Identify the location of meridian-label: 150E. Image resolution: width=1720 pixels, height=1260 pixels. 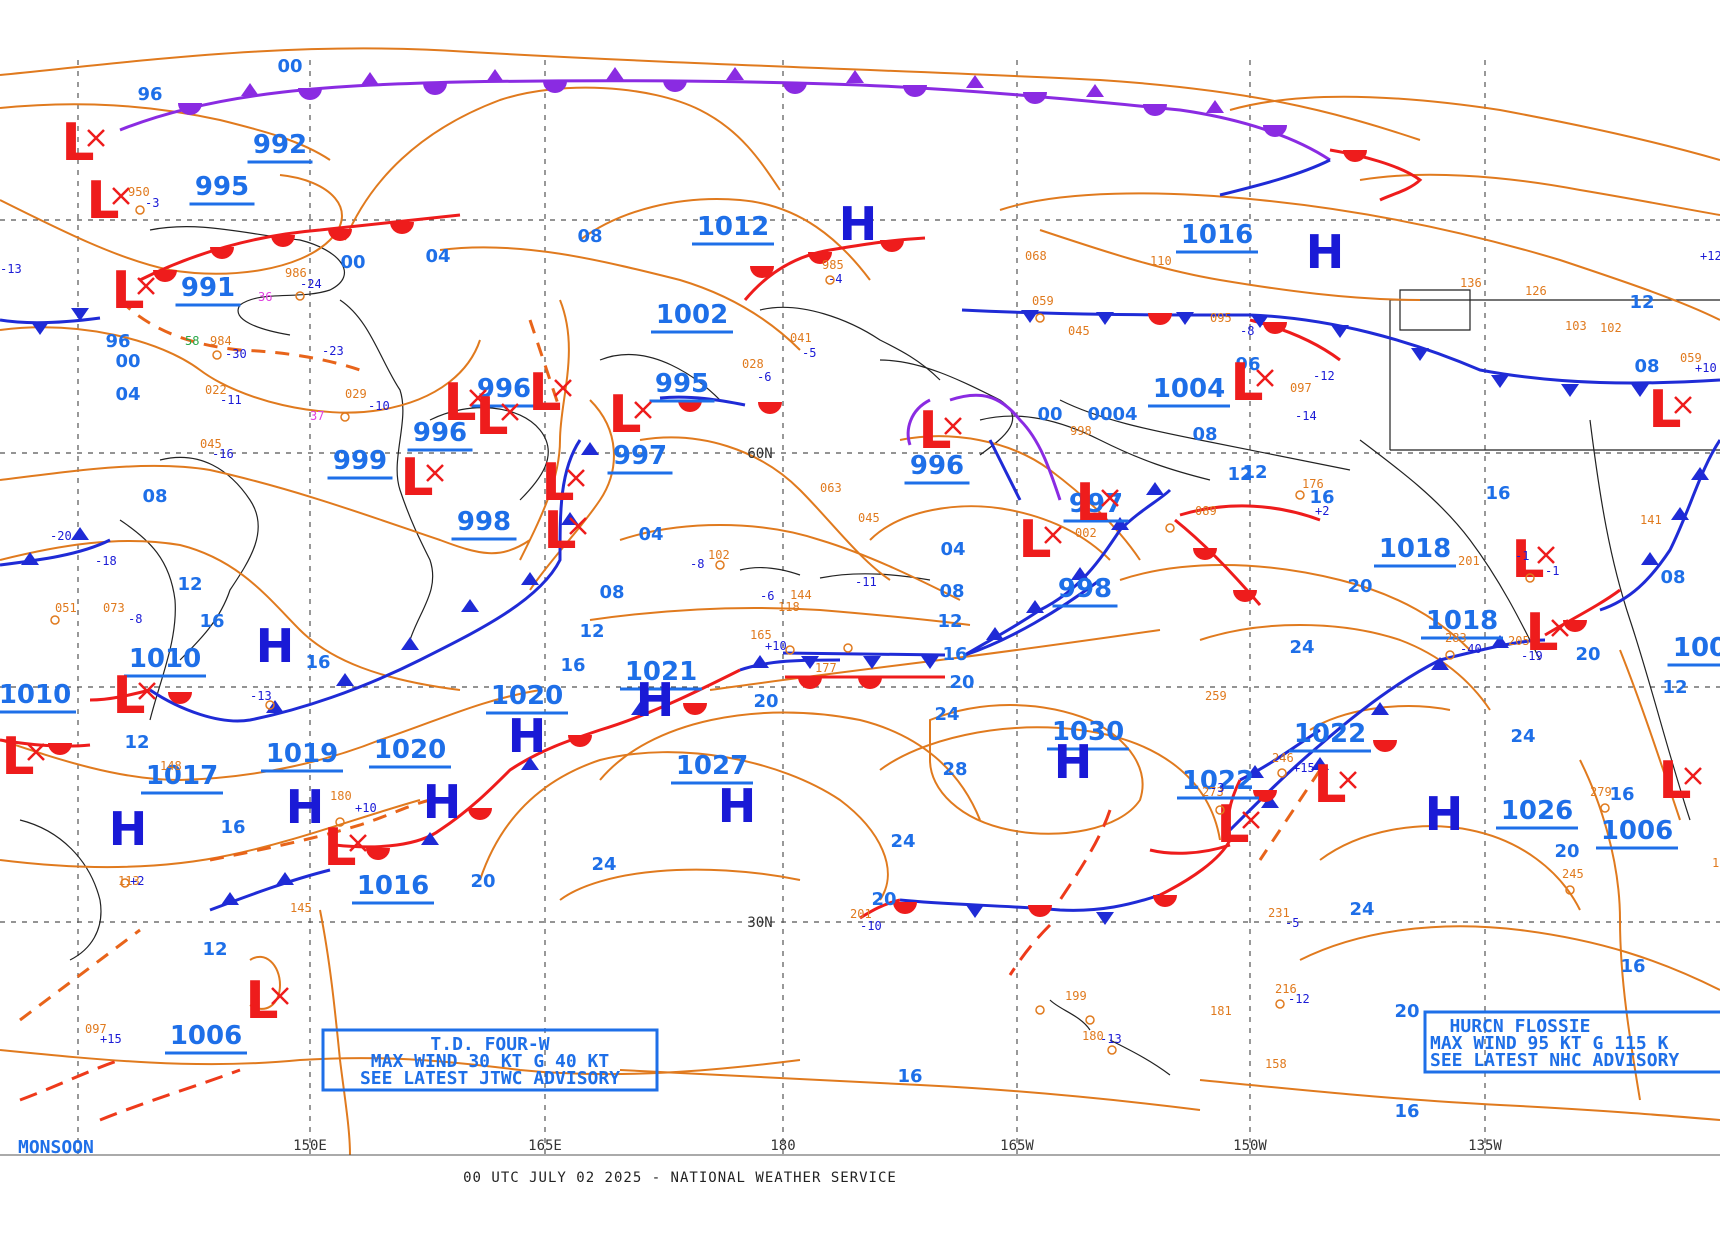
(310, 1146).